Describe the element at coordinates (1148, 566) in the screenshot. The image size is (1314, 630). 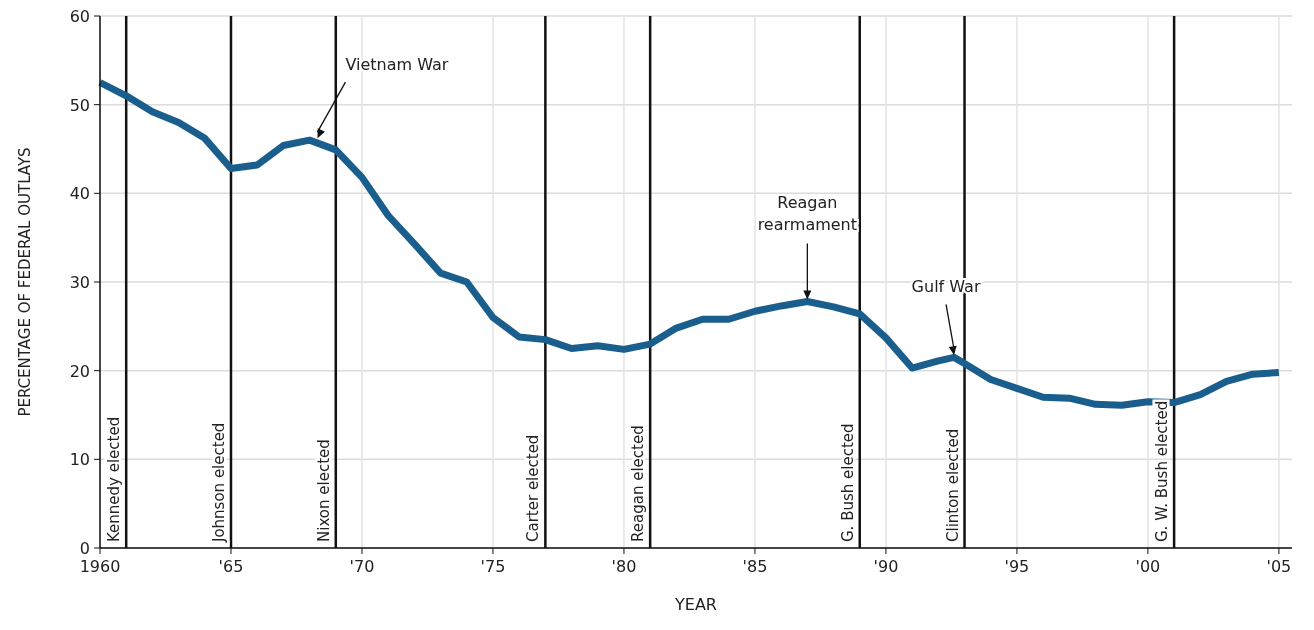
I see `x-tick-label: '00` at that location.